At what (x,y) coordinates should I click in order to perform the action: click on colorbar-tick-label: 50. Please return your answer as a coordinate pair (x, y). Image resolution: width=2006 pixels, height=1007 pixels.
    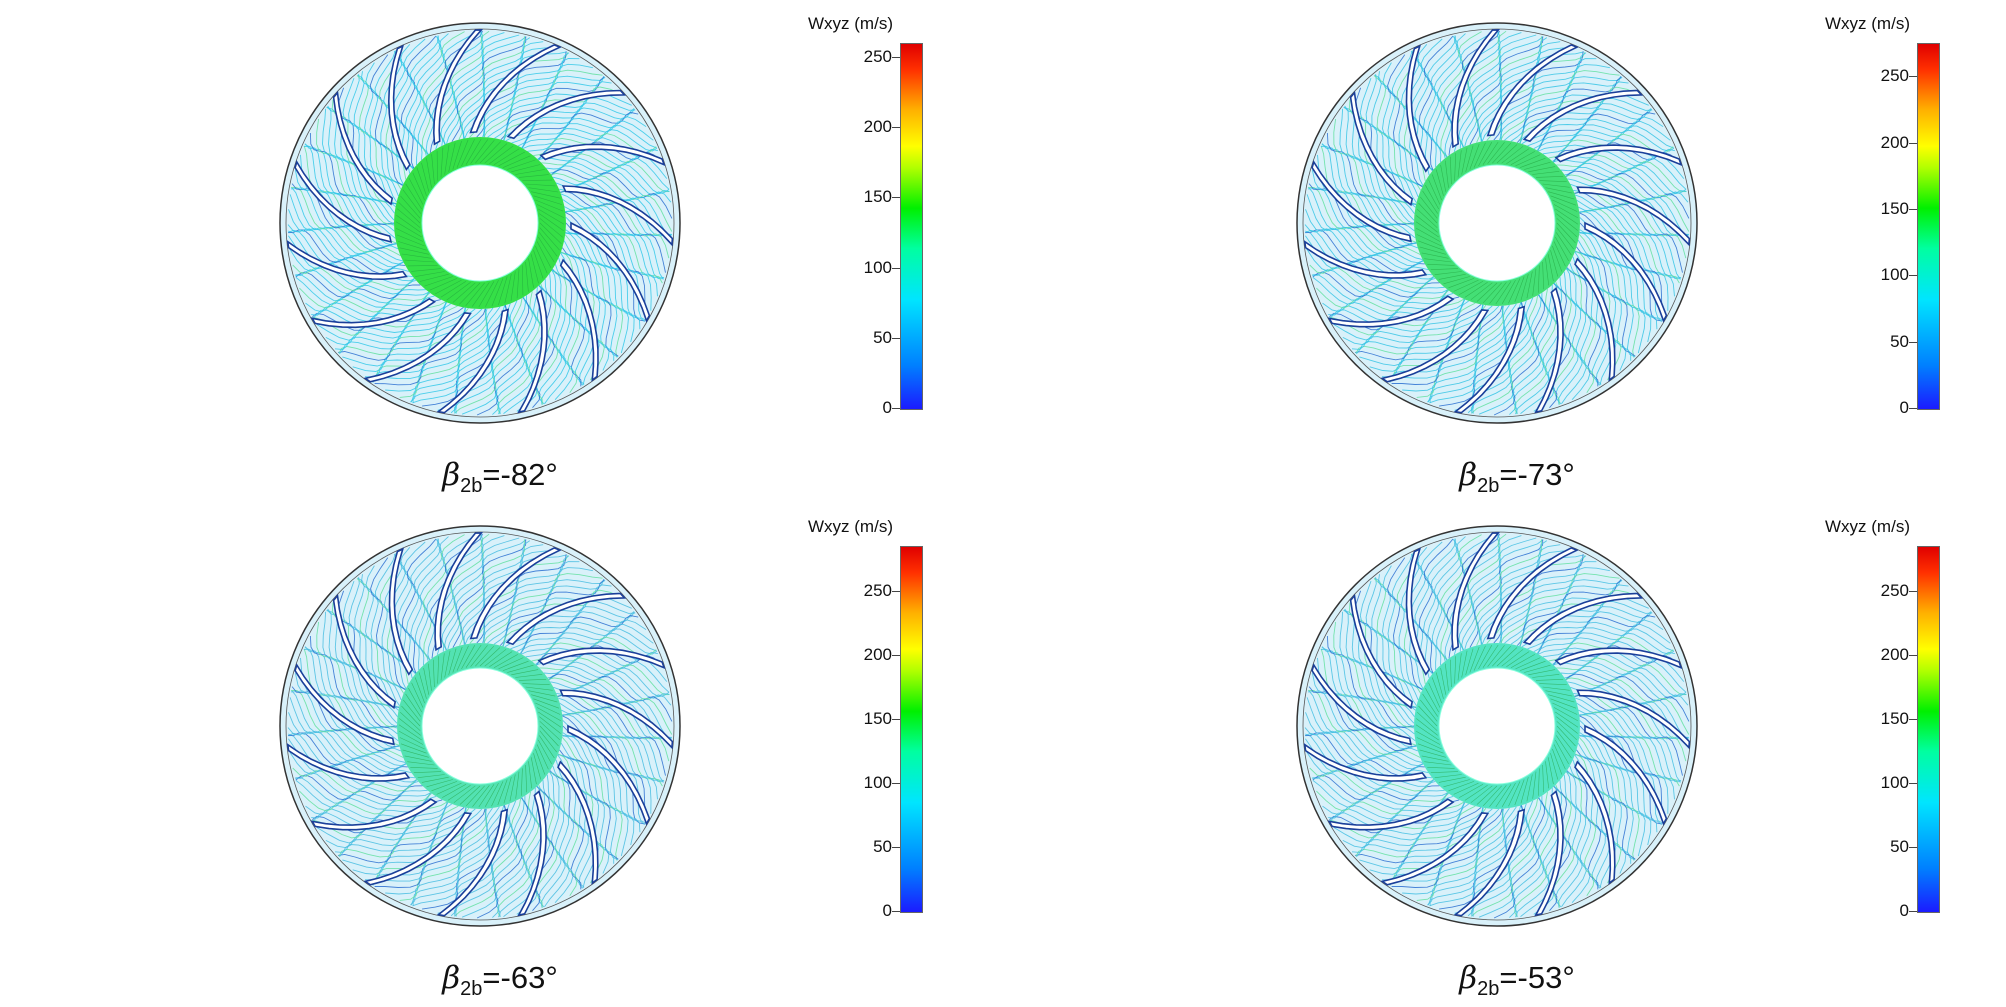
    Looking at the image, I should click on (882, 337).